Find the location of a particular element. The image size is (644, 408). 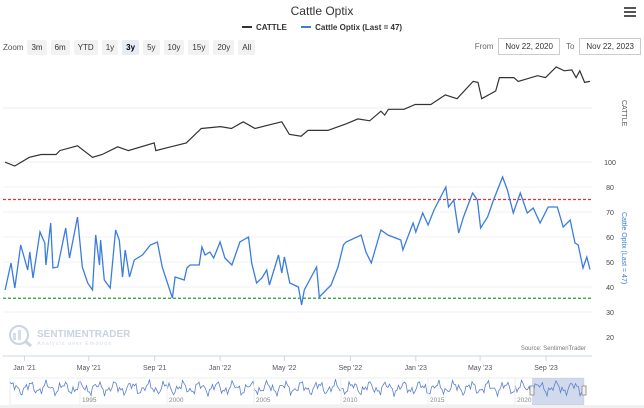

from-label: From is located at coordinates (484, 46).